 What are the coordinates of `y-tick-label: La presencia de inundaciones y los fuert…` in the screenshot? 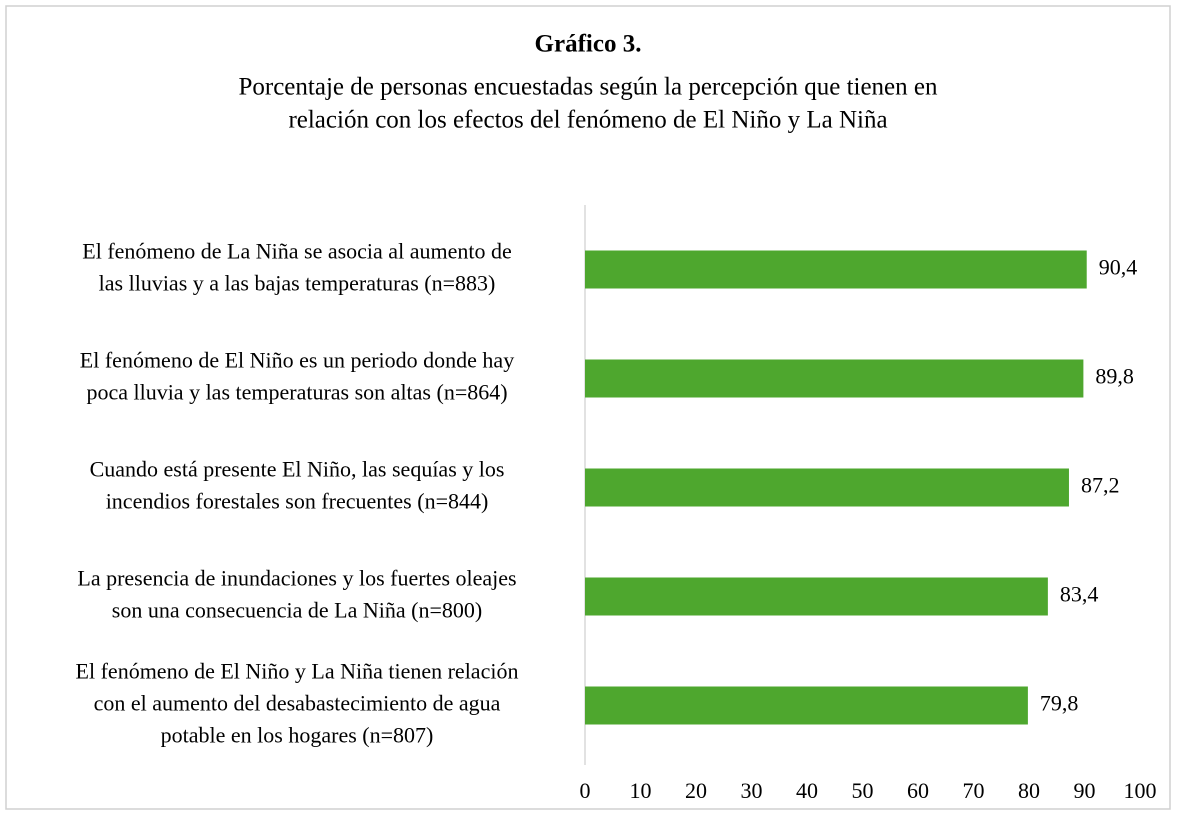 It's located at (296, 578).